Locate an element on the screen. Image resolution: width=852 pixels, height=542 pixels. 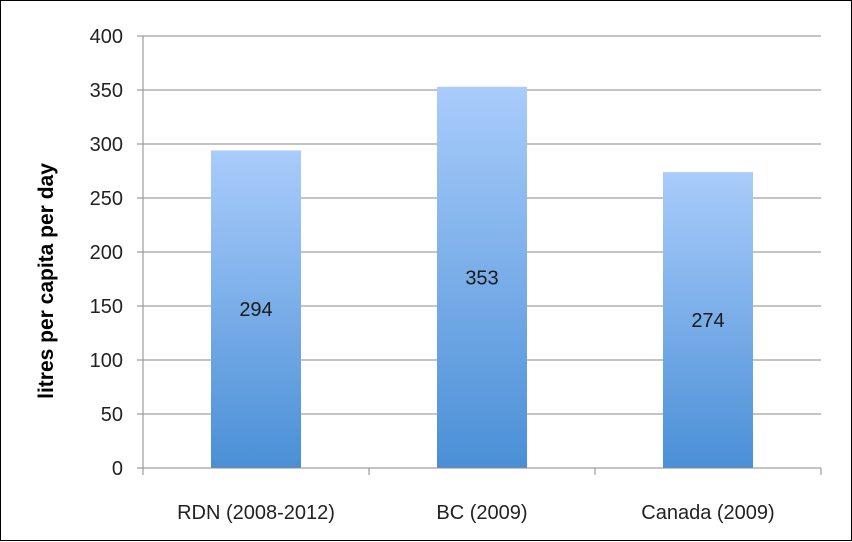
y-tick-label: 100 is located at coordinates (106, 361).